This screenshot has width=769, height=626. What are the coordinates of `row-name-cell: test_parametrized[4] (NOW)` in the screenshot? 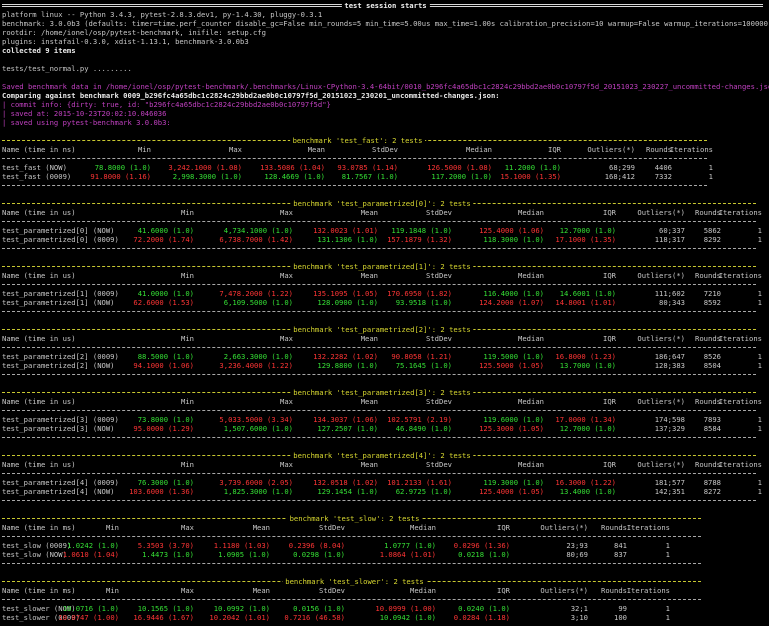 It's located at (58, 491).